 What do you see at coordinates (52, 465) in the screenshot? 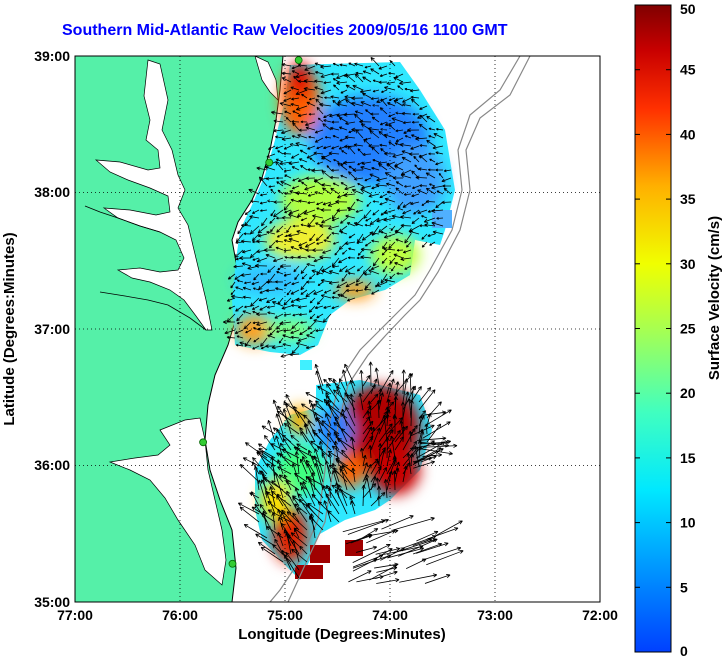
I see `y-tick-label: 36:00` at bounding box center [52, 465].